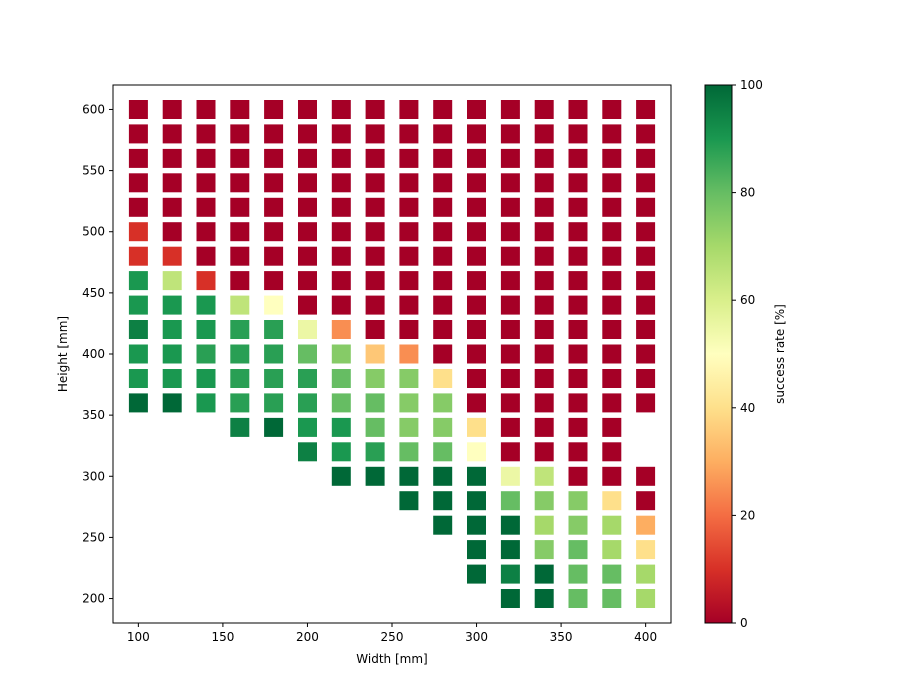  Describe the element at coordinates (93, 171) in the screenshot. I see `y-tick-label: 550` at that location.